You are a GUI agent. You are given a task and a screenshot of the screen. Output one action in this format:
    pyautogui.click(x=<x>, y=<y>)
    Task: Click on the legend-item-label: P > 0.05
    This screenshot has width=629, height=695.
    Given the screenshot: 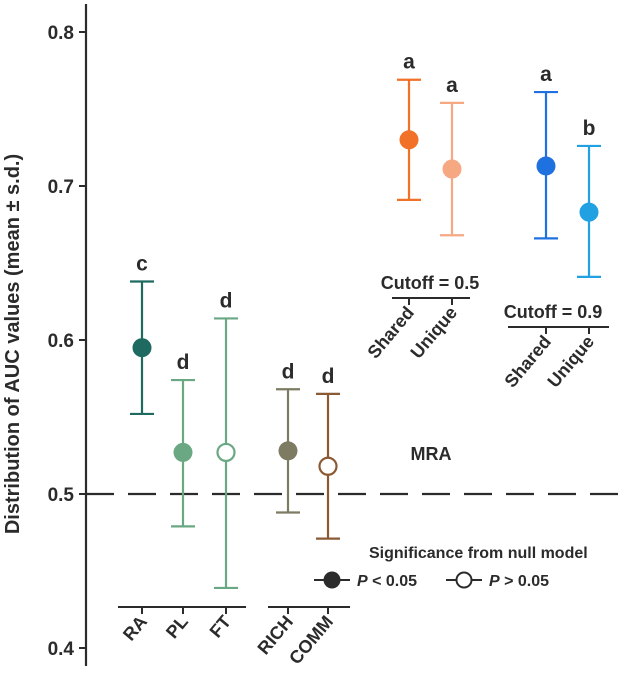 What is the action you would take?
    pyautogui.click(x=519, y=581)
    